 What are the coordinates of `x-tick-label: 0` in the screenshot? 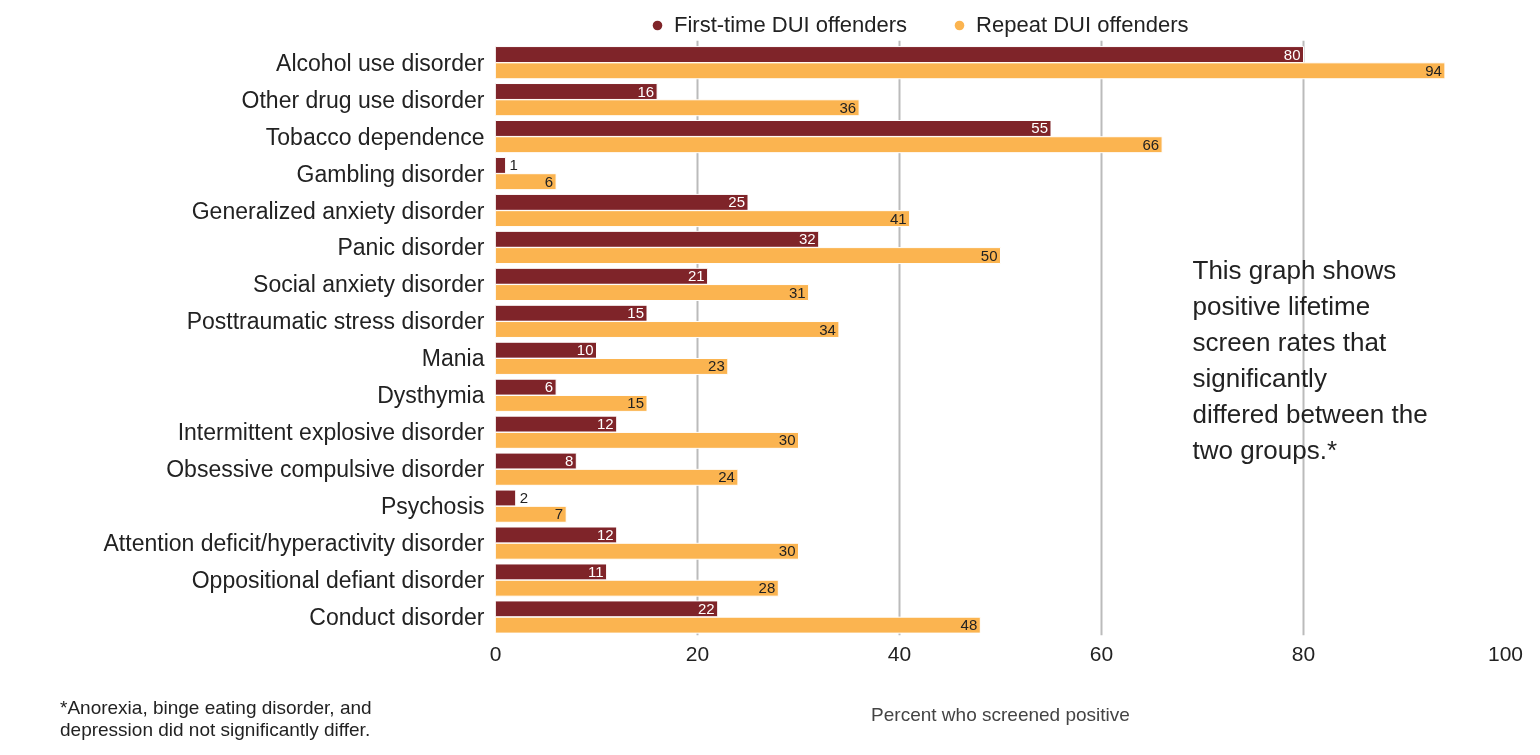 It's located at (495, 653).